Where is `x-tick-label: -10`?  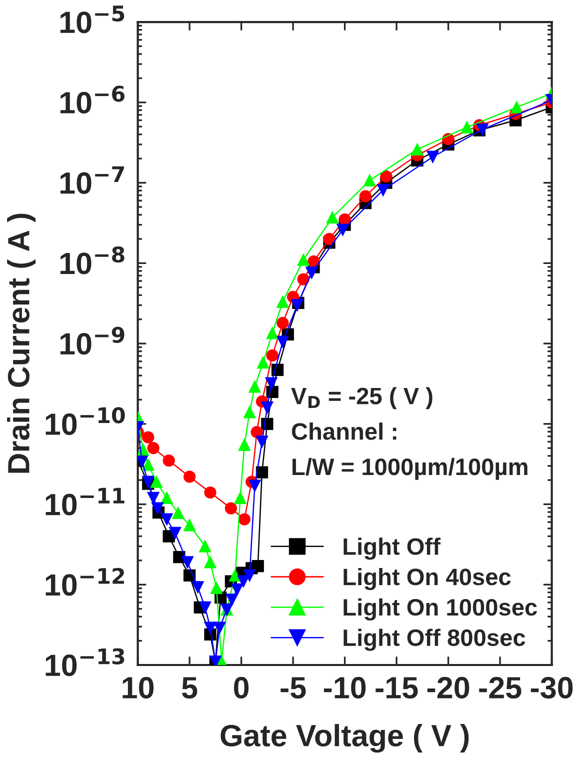
x-tick-label: -10 is located at coordinates (345, 687).